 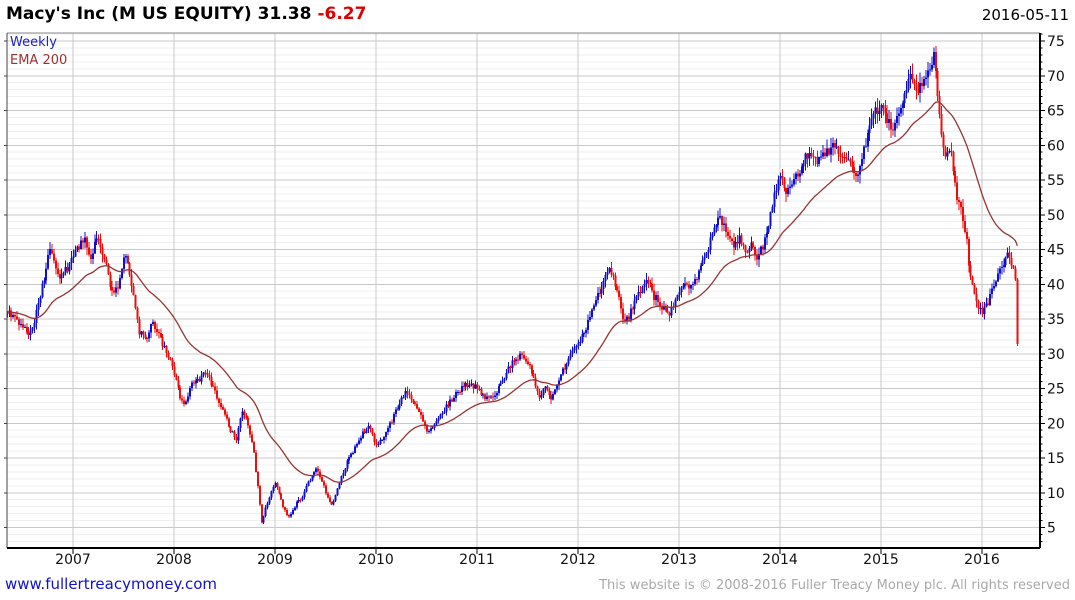 I want to click on svg-text: 2010, so click(x=376, y=560).